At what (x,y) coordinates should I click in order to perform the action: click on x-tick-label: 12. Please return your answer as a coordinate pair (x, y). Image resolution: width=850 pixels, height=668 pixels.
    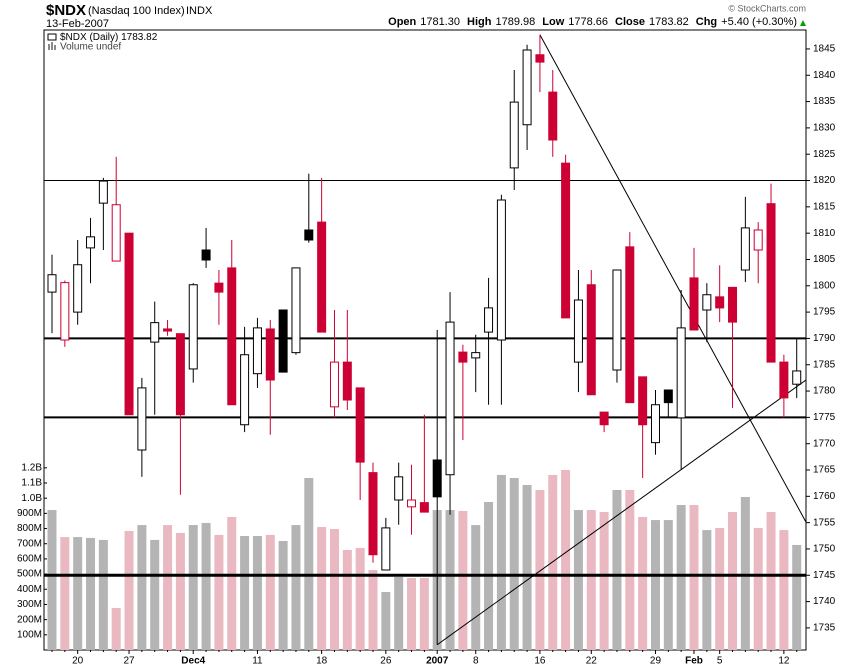
    Looking at the image, I should click on (784, 661).